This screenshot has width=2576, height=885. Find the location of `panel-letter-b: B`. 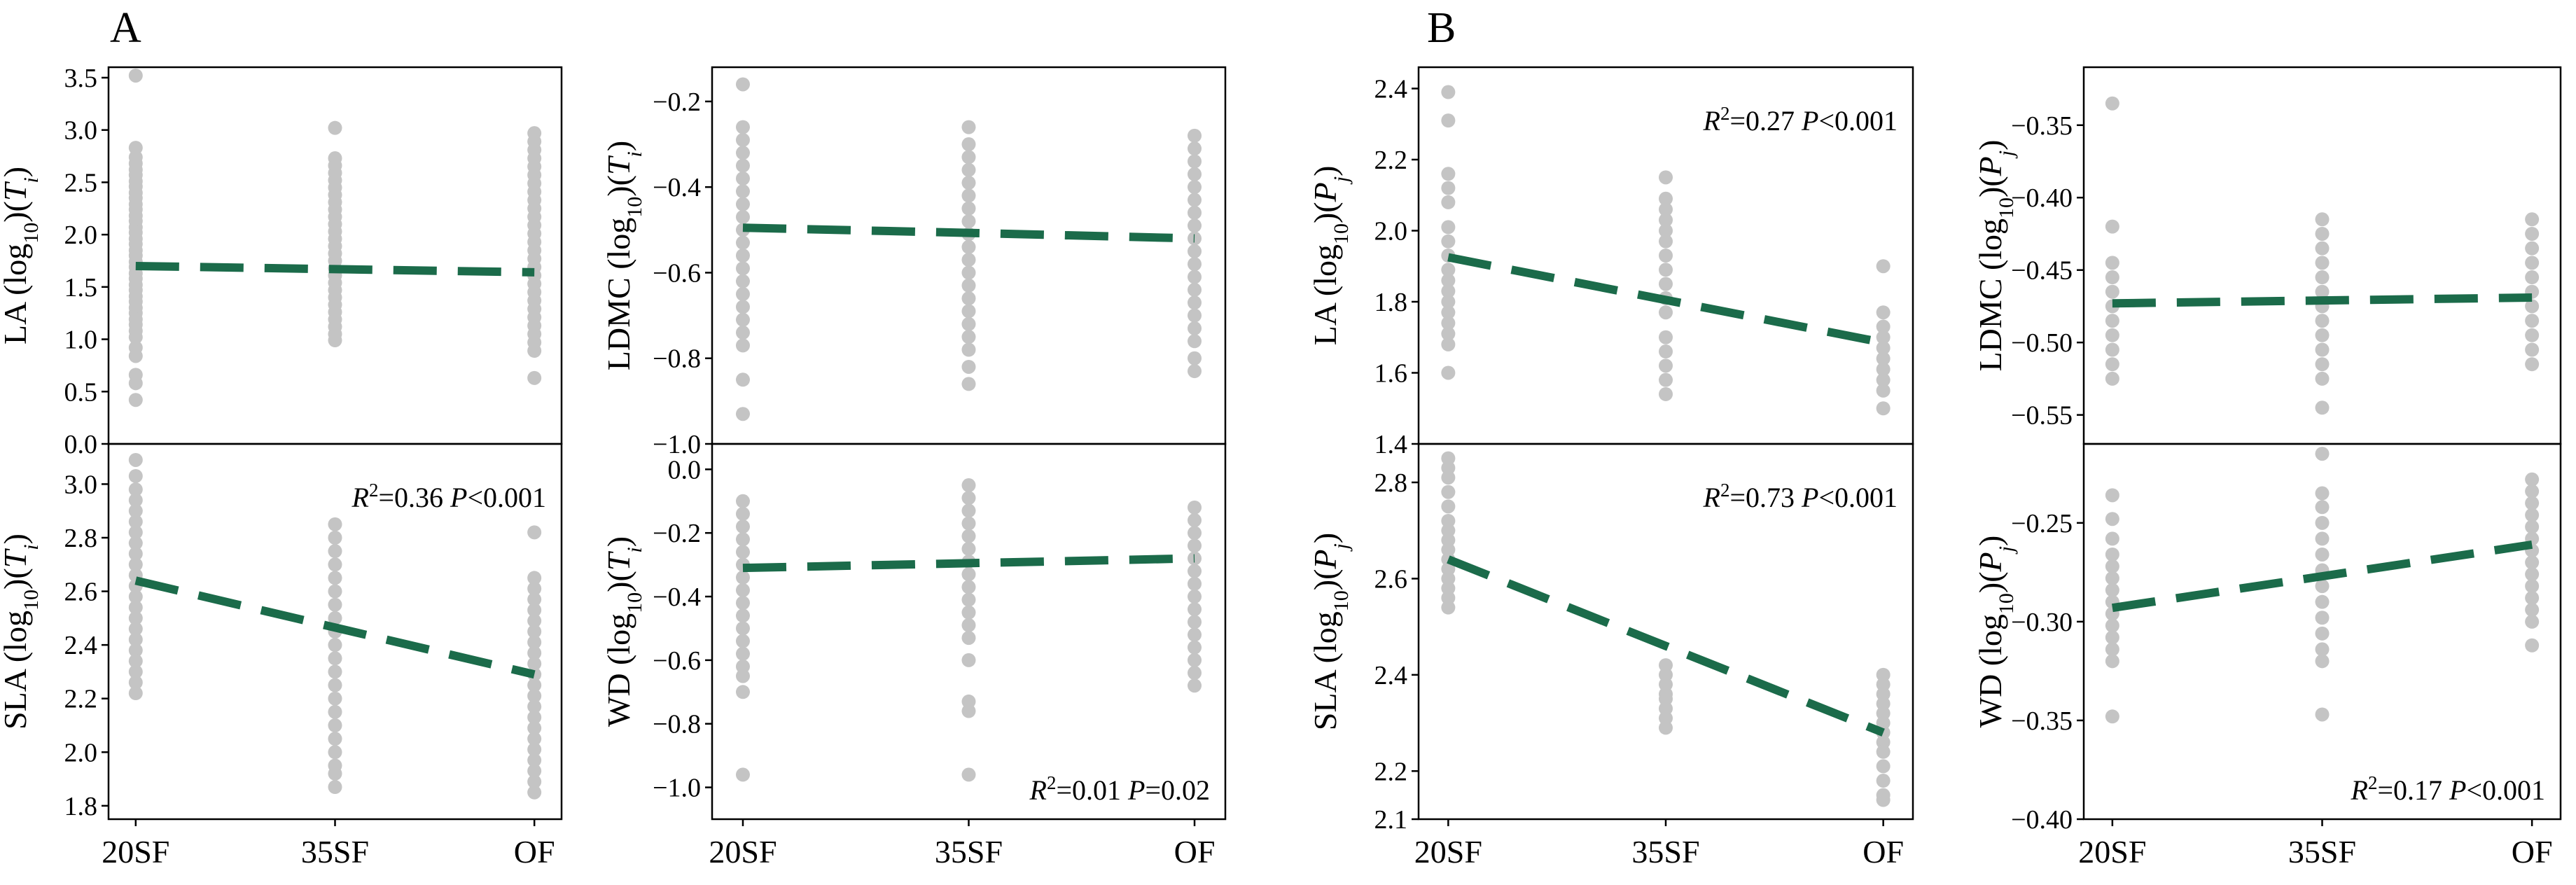

panel-letter-b: B is located at coordinates (1441, 28).